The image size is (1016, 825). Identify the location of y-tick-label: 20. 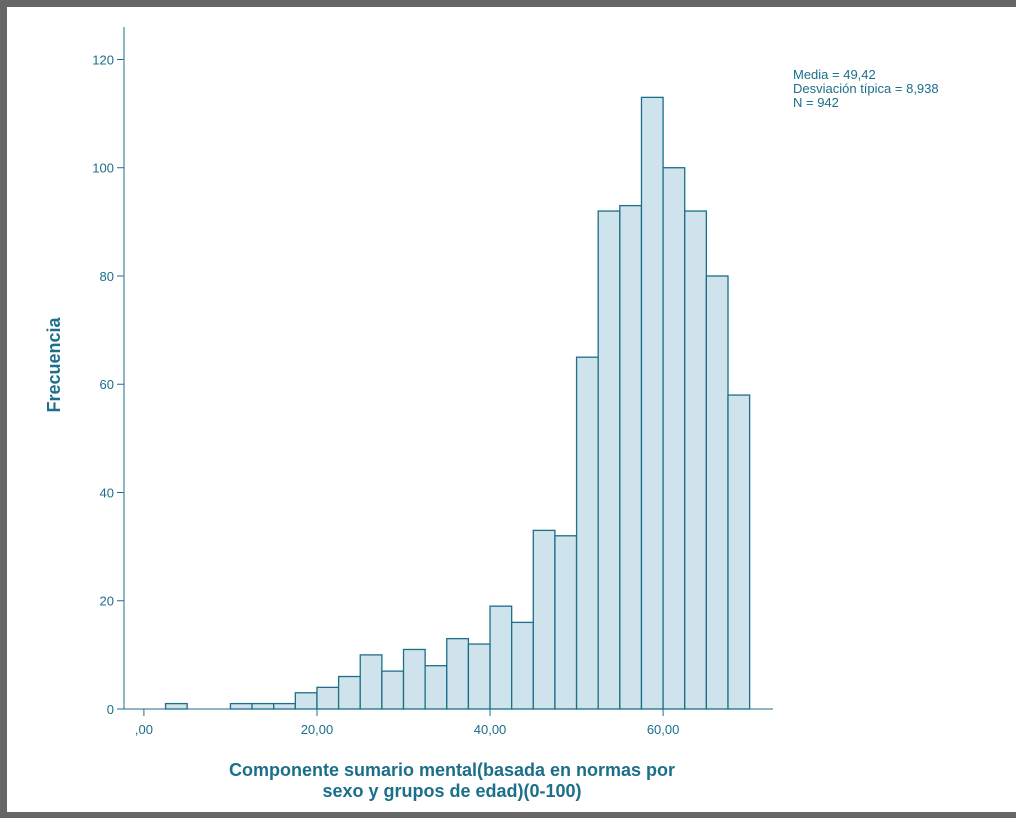
(107, 601).